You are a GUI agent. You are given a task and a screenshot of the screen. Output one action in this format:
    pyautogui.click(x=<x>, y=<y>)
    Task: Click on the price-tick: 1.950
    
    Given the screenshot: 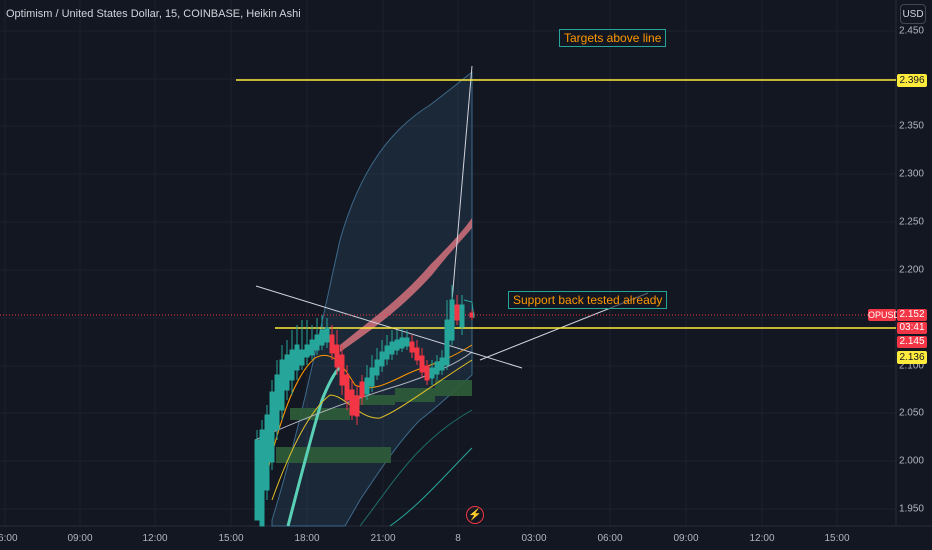 What is the action you would take?
    pyautogui.click(x=911, y=509)
    